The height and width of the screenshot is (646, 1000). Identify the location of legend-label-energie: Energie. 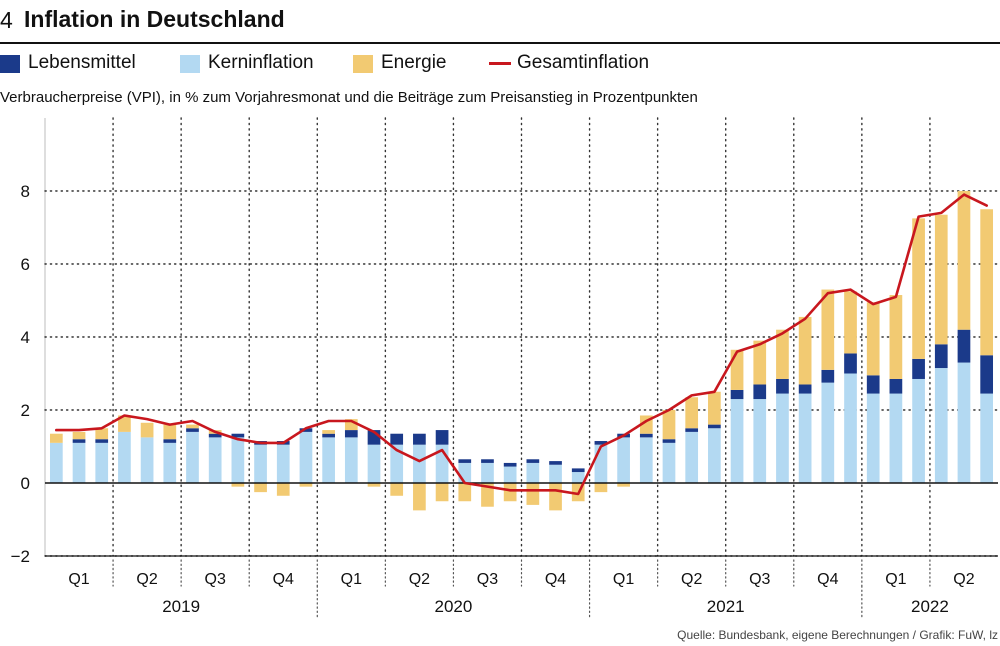
(414, 62).